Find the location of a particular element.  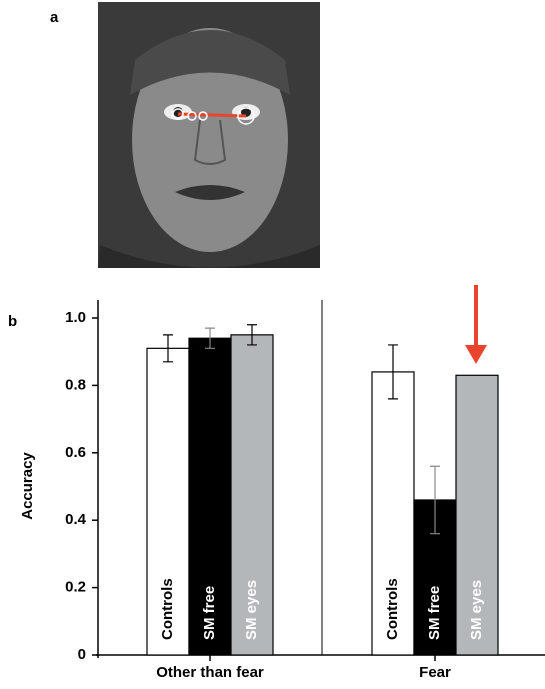

y-tick-label: 0.8 is located at coordinates (75, 384).